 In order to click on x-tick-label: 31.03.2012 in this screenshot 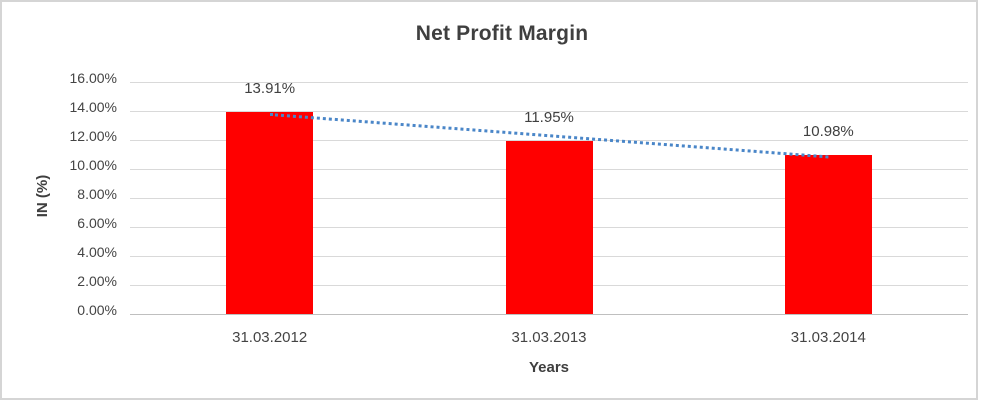, I will do `click(270, 337)`.